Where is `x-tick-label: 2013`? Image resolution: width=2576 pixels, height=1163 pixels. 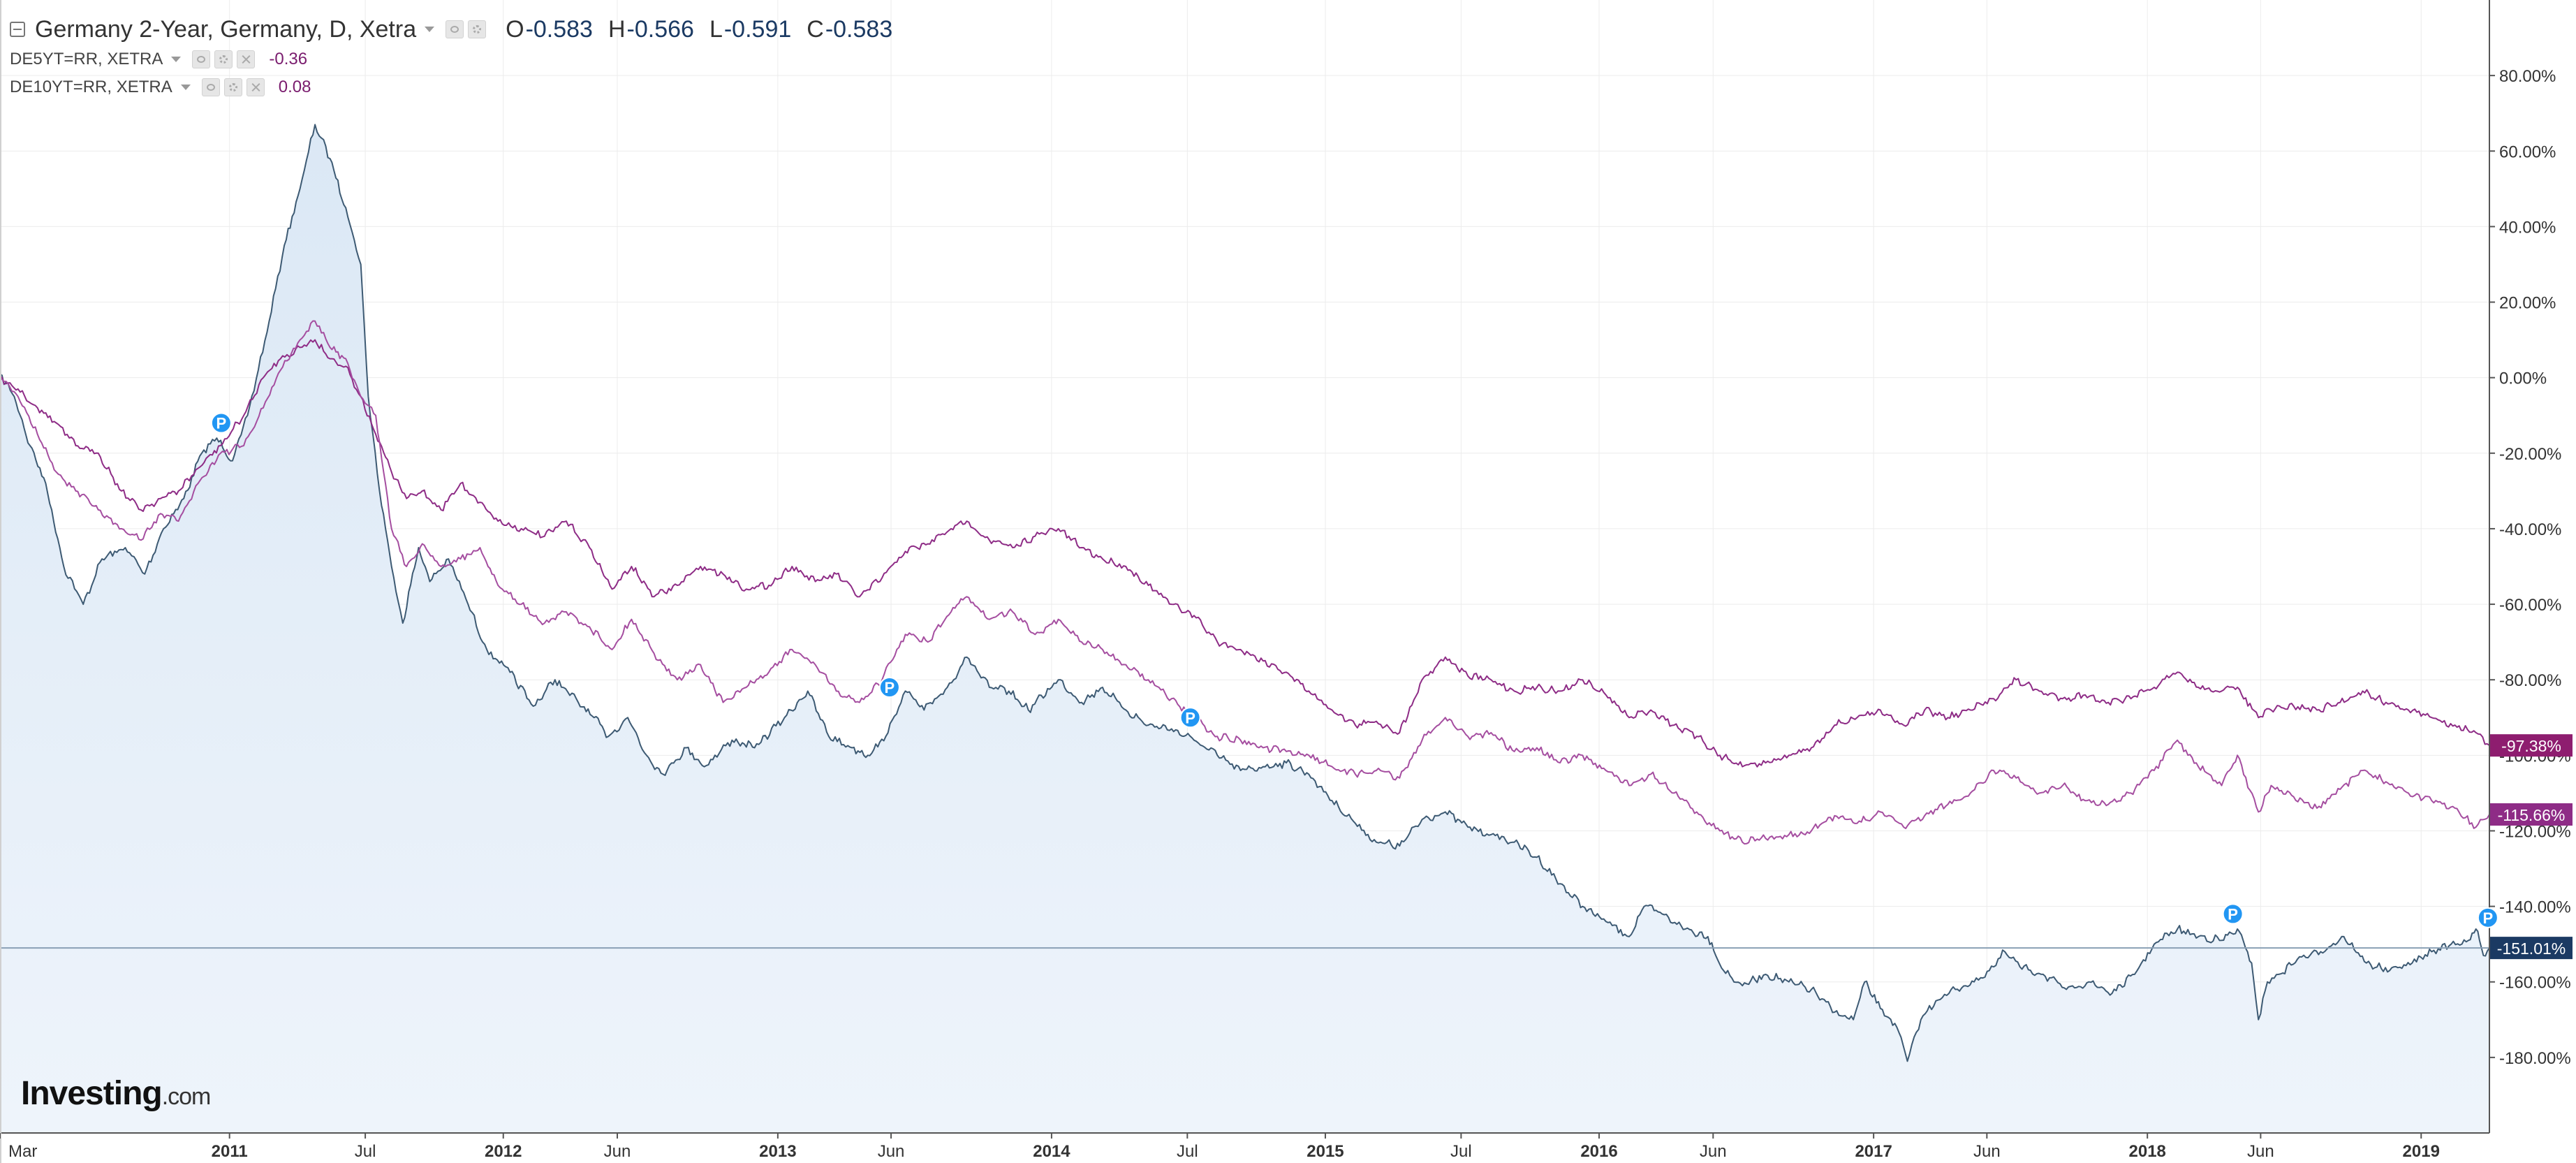
x-tick-label: 2013 is located at coordinates (777, 1151).